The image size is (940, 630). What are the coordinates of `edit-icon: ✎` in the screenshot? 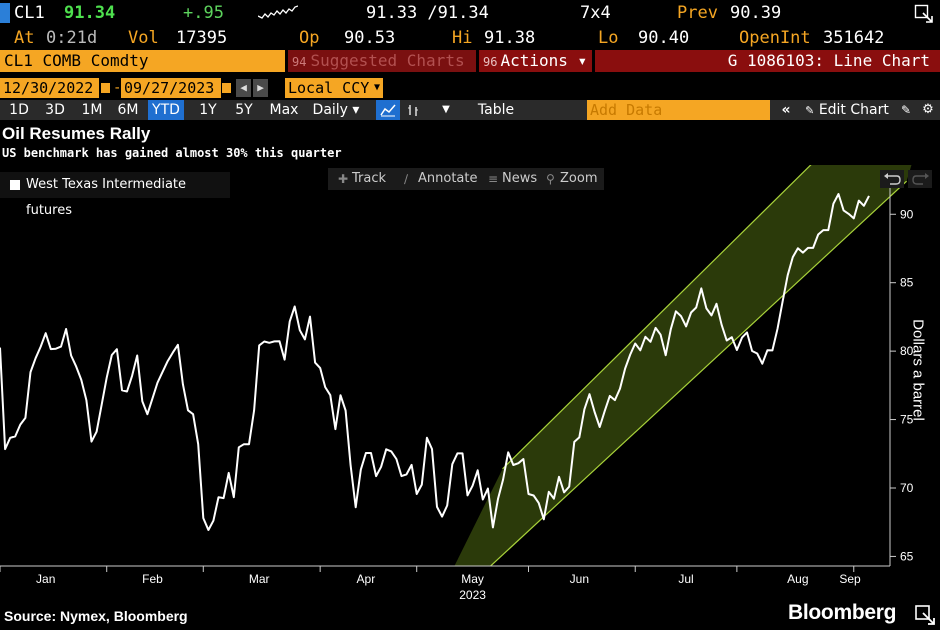 It's located at (906, 110).